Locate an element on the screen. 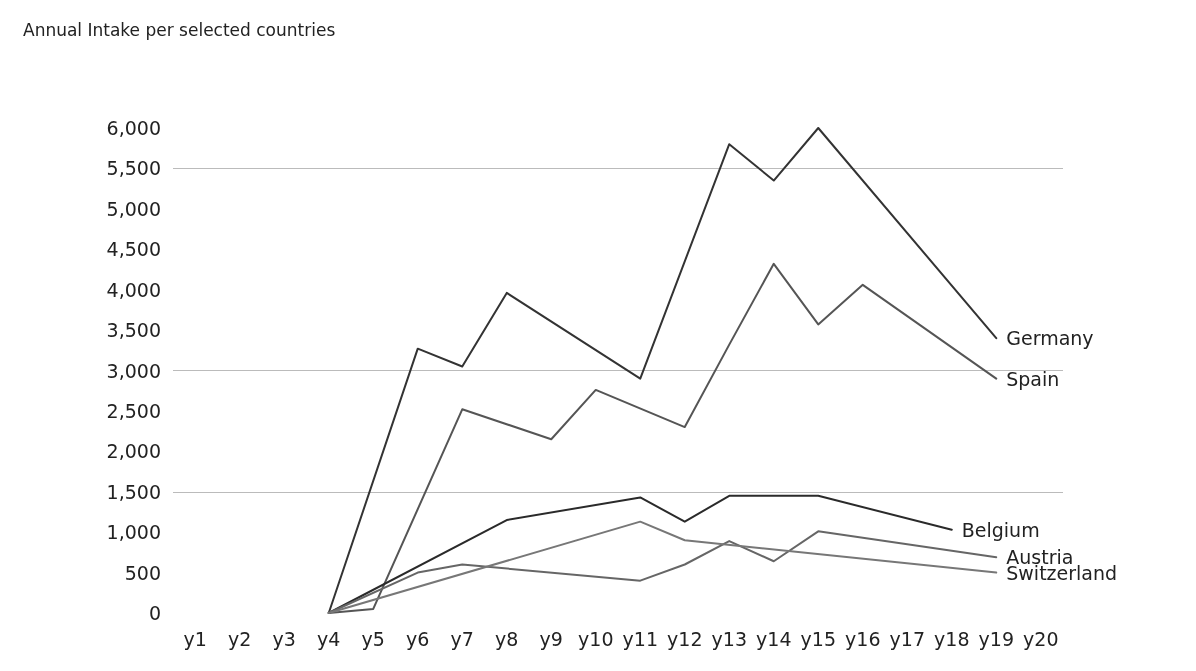 The height and width of the screenshot is (671, 1196). x-tick-label: y16 is located at coordinates (863, 638).